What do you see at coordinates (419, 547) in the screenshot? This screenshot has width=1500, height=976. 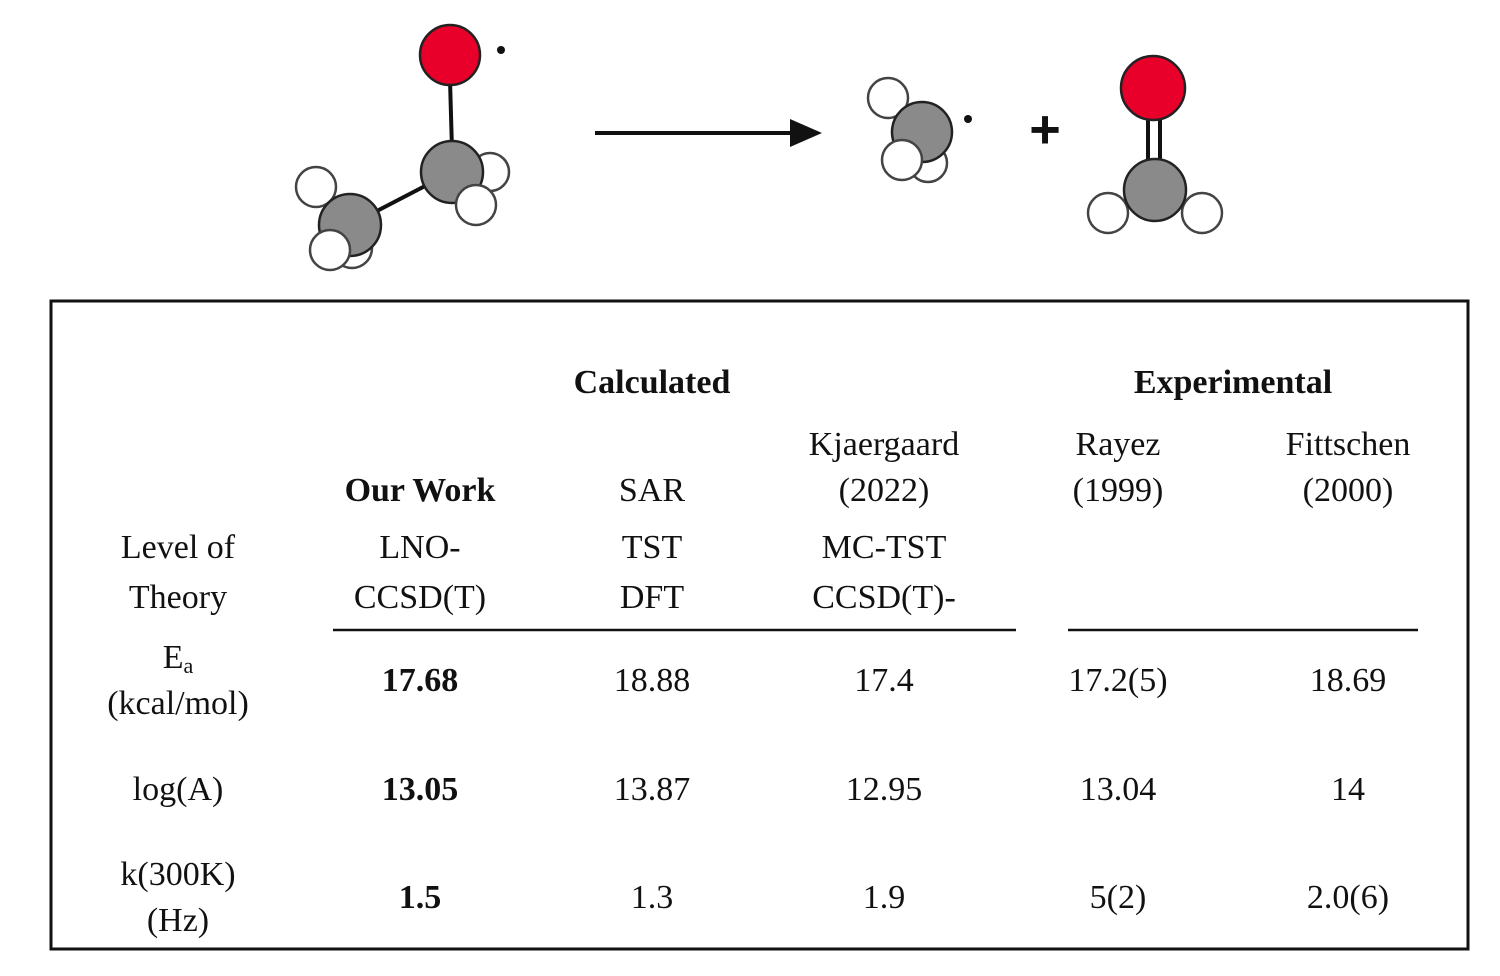 I see `column-method: LNO-` at bounding box center [419, 547].